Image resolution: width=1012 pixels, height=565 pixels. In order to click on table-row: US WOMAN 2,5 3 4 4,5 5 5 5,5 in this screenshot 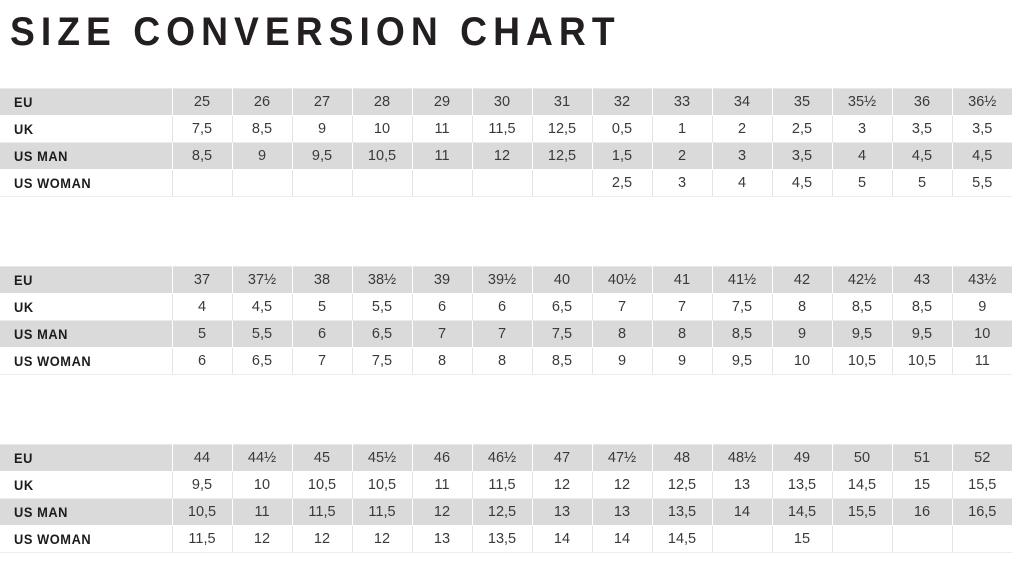, I will do `click(506, 183)`.